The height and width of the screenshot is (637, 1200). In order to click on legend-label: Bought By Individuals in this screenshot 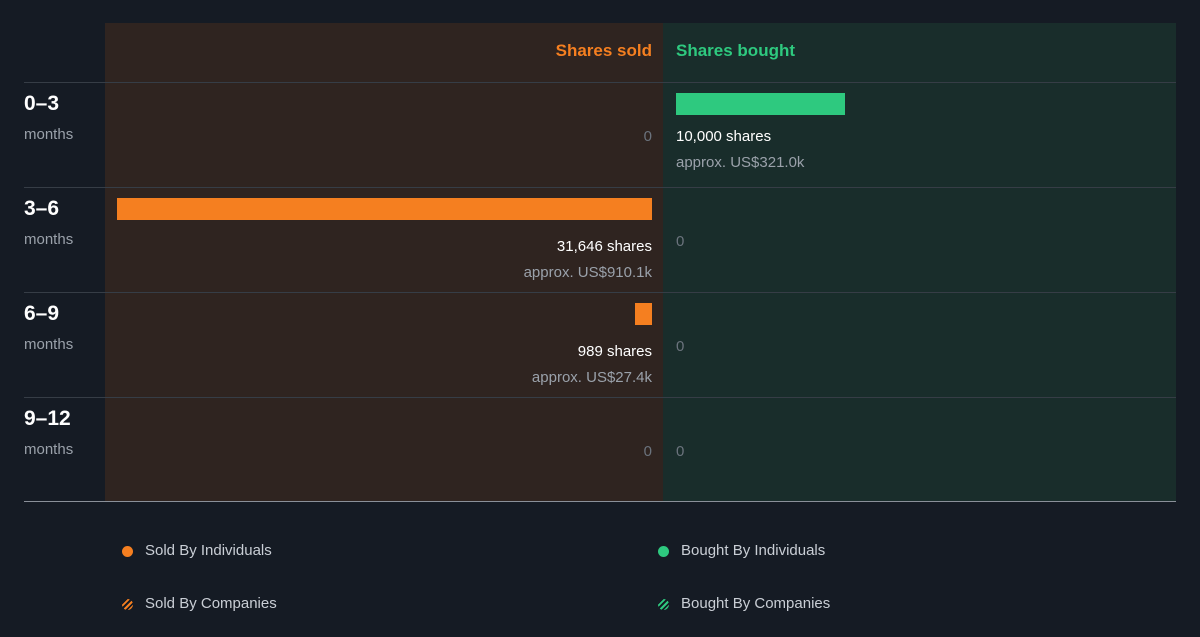, I will do `click(753, 550)`.